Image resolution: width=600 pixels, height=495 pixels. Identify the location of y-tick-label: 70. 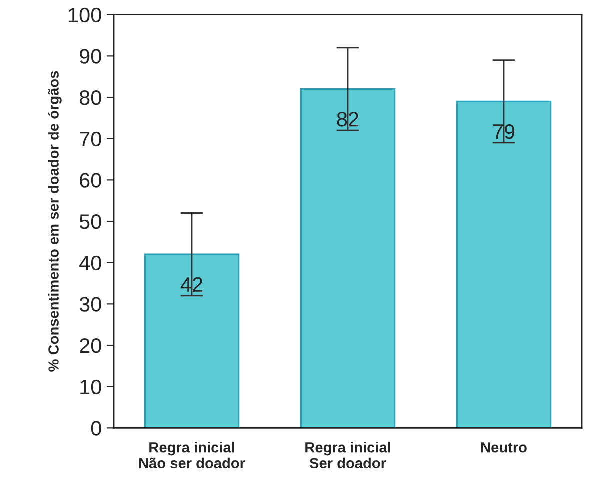
(91, 139).